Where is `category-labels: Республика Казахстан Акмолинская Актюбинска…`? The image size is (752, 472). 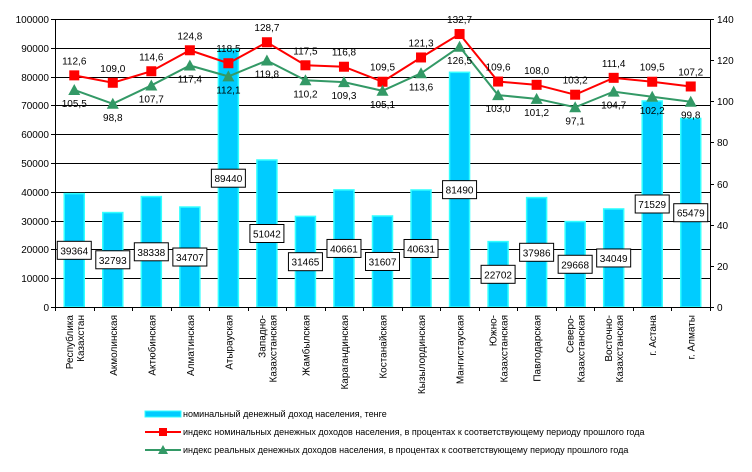 category-labels: Республика Казахстан Акмолинская Актюбинска… is located at coordinates (381, 355).